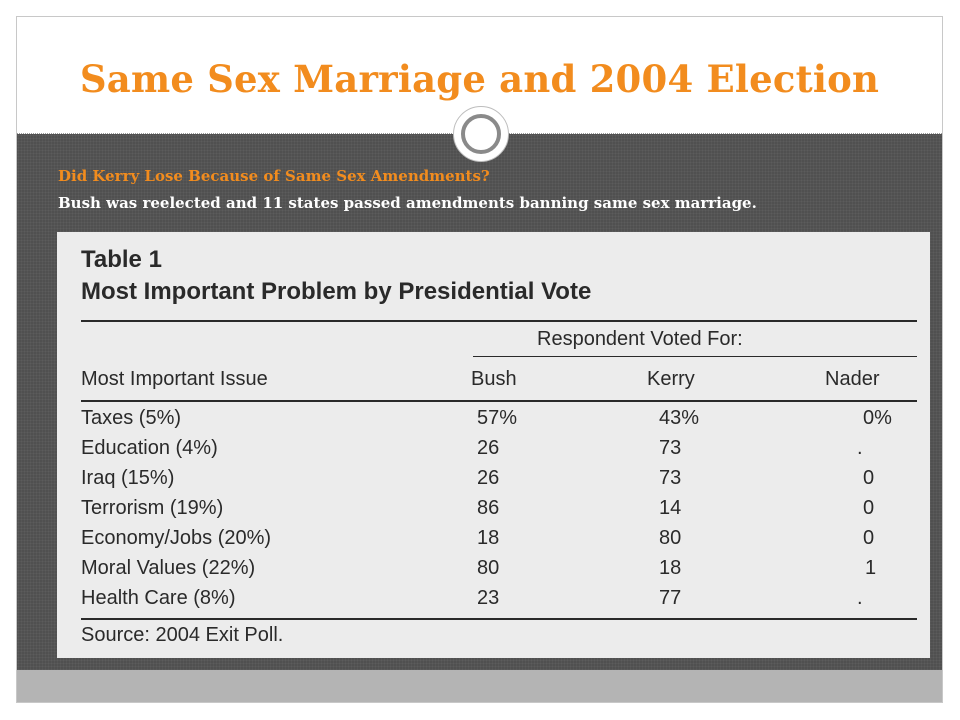 Image resolution: width=960 pixels, height=720 pixels. Describe the element at coordinates (695, 356) in the screenshot. I see `table-group-rule` at that location.